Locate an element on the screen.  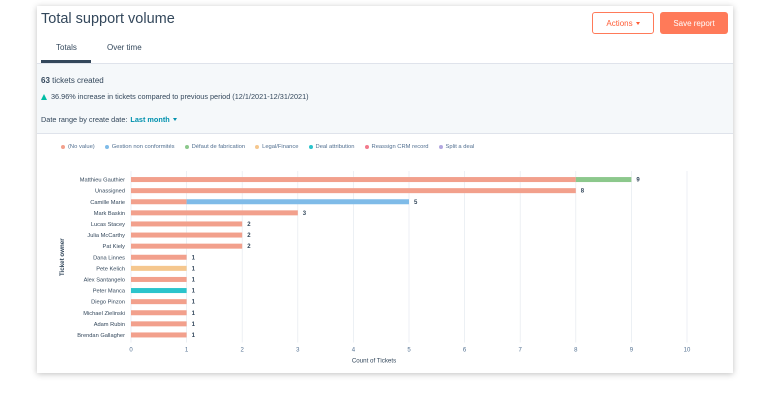
y-axis-title: Ticket owner is located at coordinates (62, 257).